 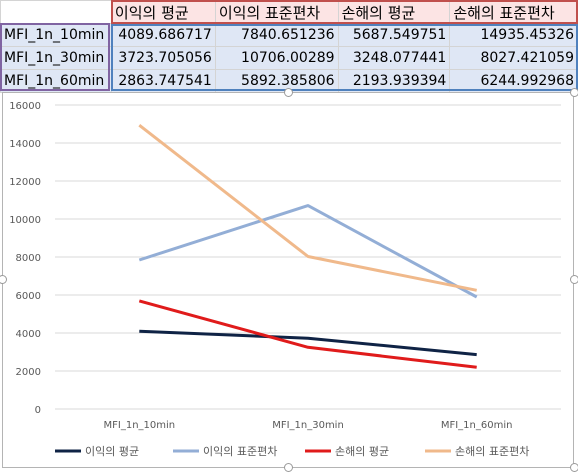 I want to click on value-cell: 3723.705056, so click(x=163, y=58).